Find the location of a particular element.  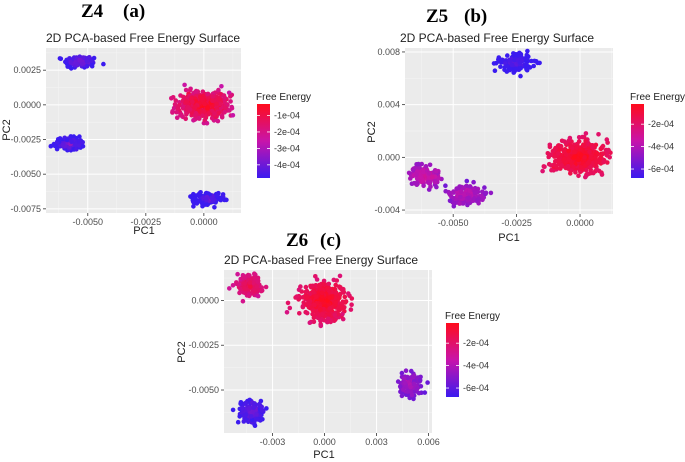

legend-colorbar-b is located at coordinates (637, 141).